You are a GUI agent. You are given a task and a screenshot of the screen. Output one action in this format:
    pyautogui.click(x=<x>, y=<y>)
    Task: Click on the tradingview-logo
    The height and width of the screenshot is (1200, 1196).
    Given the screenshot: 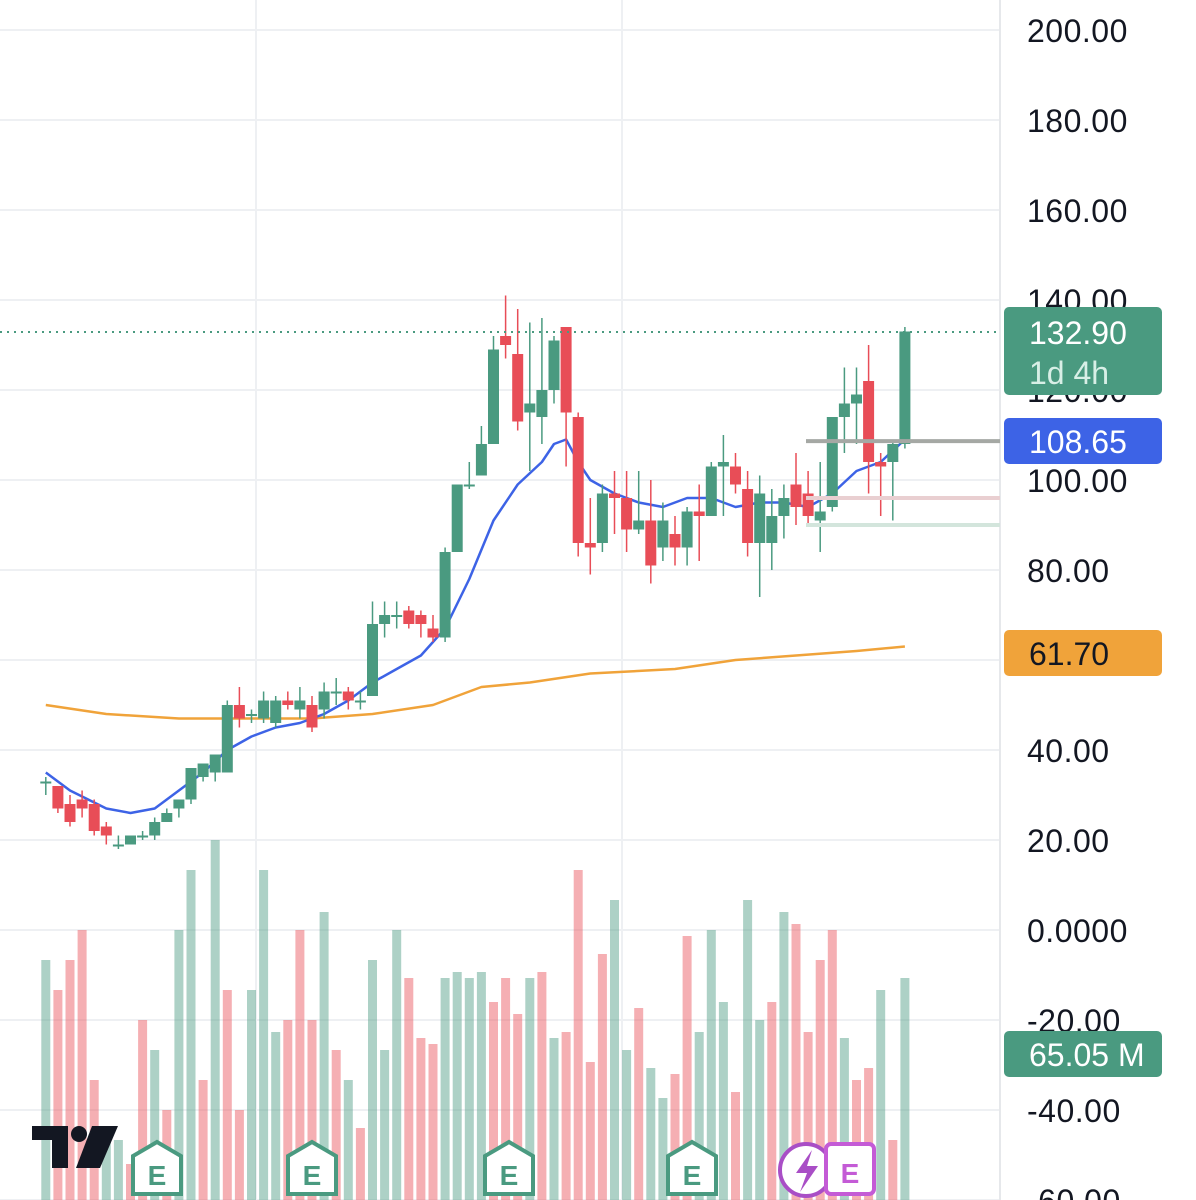 What is the action you would take?
    pyautogui.click(x=75, y=1147)
    